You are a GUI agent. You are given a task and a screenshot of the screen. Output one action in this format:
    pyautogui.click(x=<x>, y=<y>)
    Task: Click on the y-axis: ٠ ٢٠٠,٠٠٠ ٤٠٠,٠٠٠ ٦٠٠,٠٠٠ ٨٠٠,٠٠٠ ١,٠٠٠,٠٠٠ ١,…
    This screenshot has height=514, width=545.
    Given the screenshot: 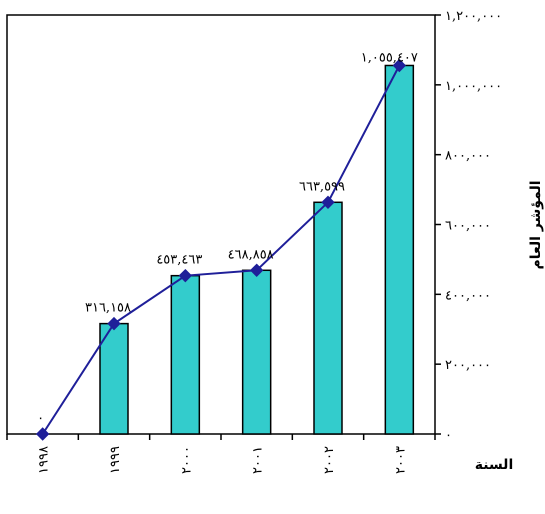 What is the action you would take?
    pyautogui.click(x=468, y=226)
    